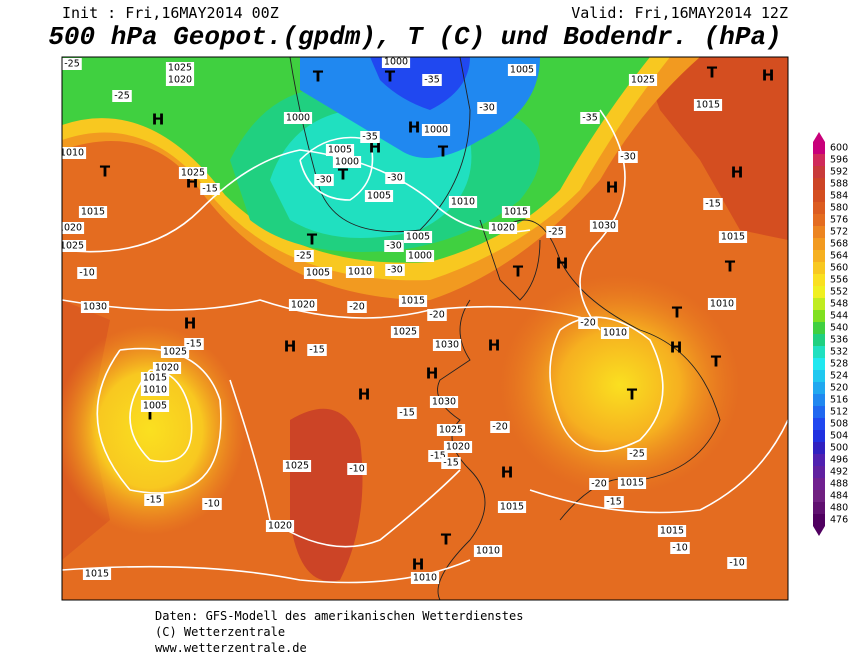 The width and height of the screenshot is (850, 657). Describe the element at coordinates (839, 400) in the screenshot. I see `colorbar-label: 516` at that location.